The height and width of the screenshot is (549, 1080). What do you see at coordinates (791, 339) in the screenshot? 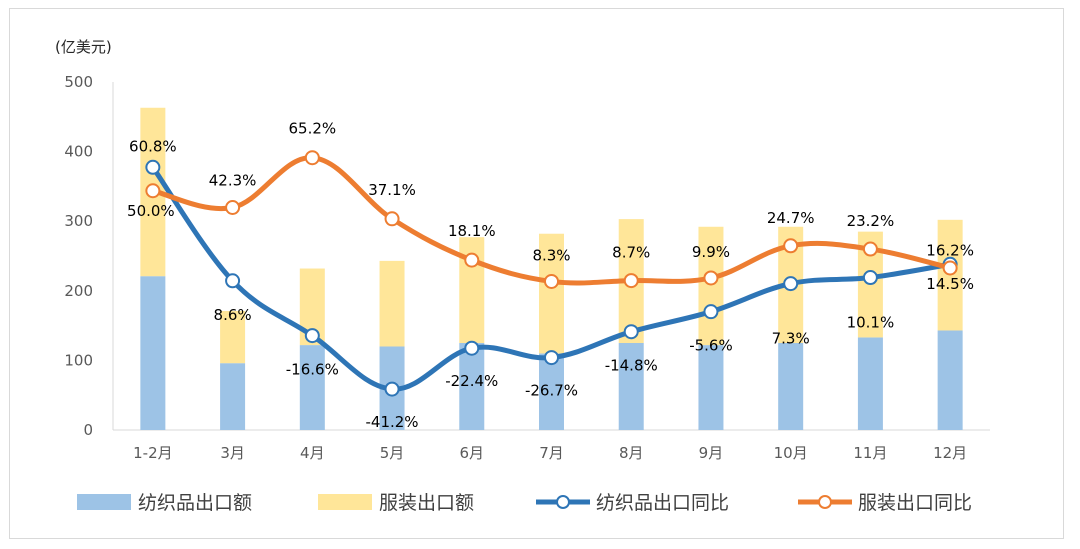
I see `data-label-textile-yoy: 7.3%` at bounding box center [791, 339].